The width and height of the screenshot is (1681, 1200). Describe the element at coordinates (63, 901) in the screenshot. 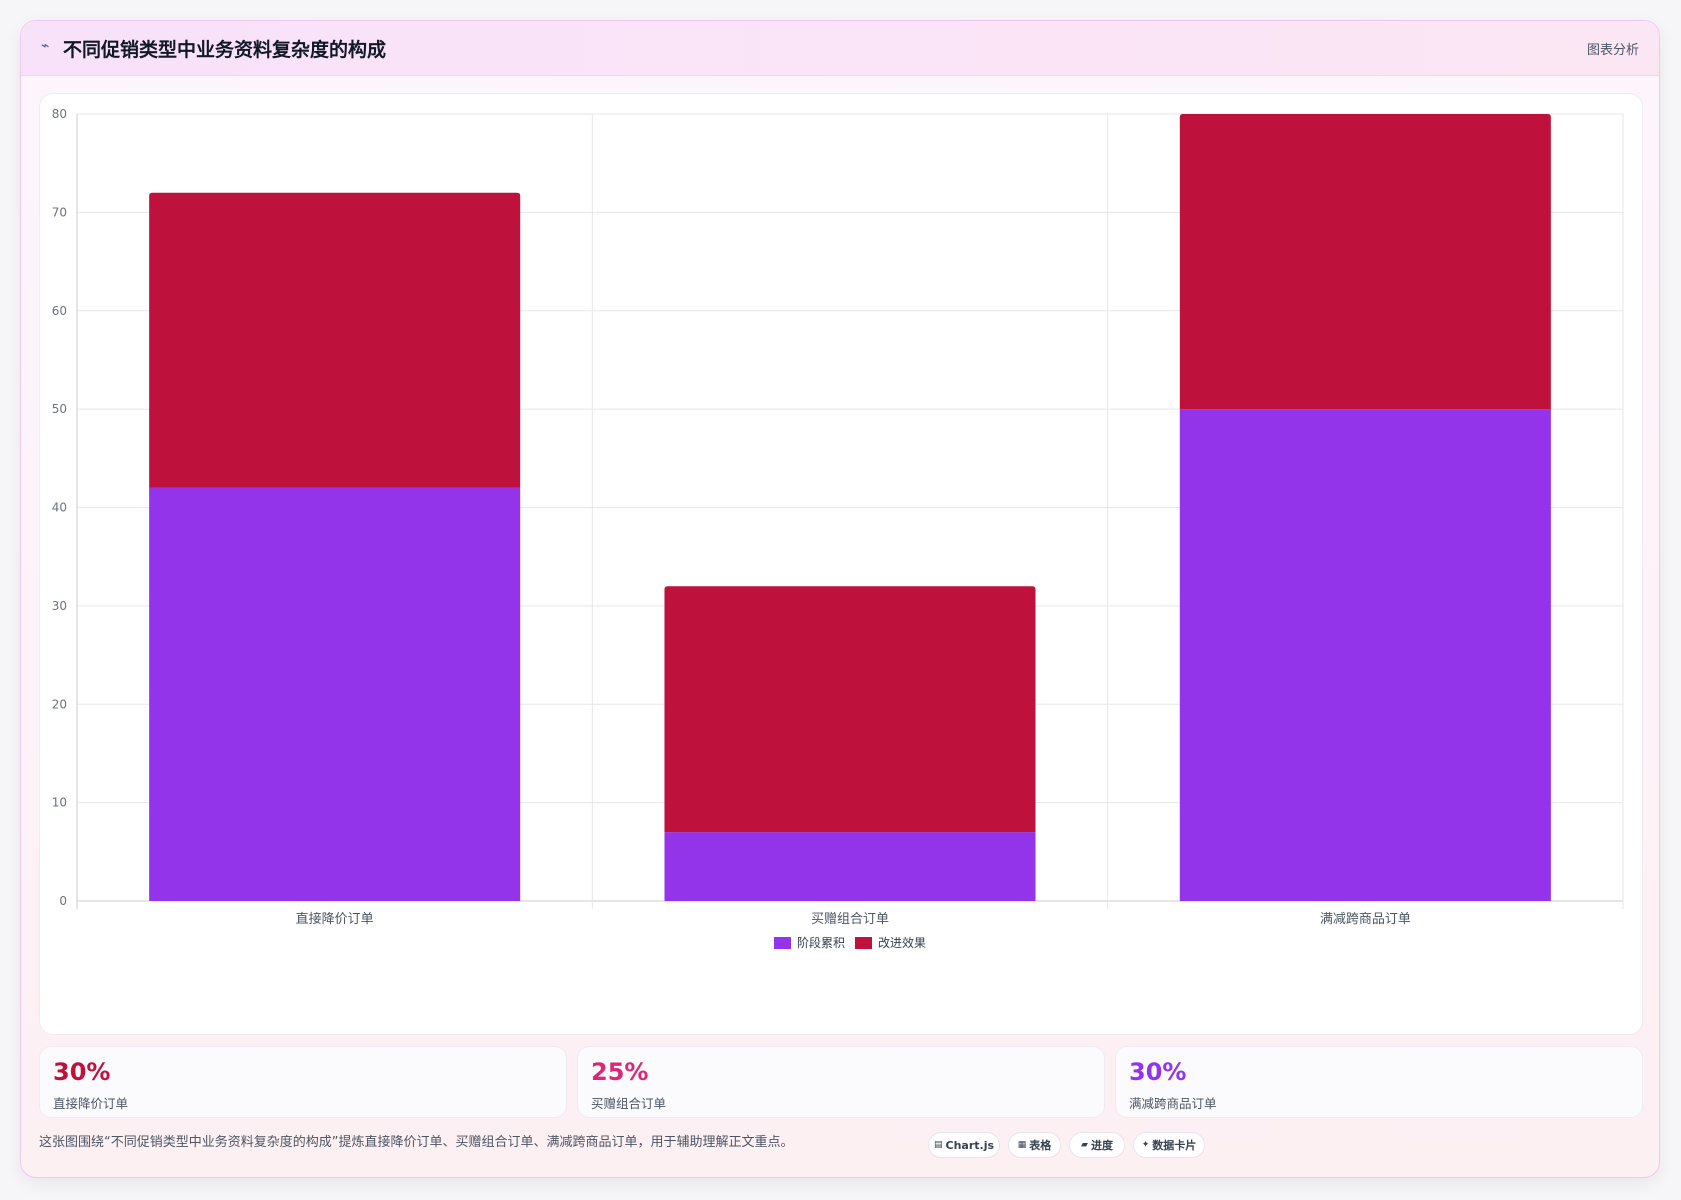

I see `y-tick-label: 0` at that location.